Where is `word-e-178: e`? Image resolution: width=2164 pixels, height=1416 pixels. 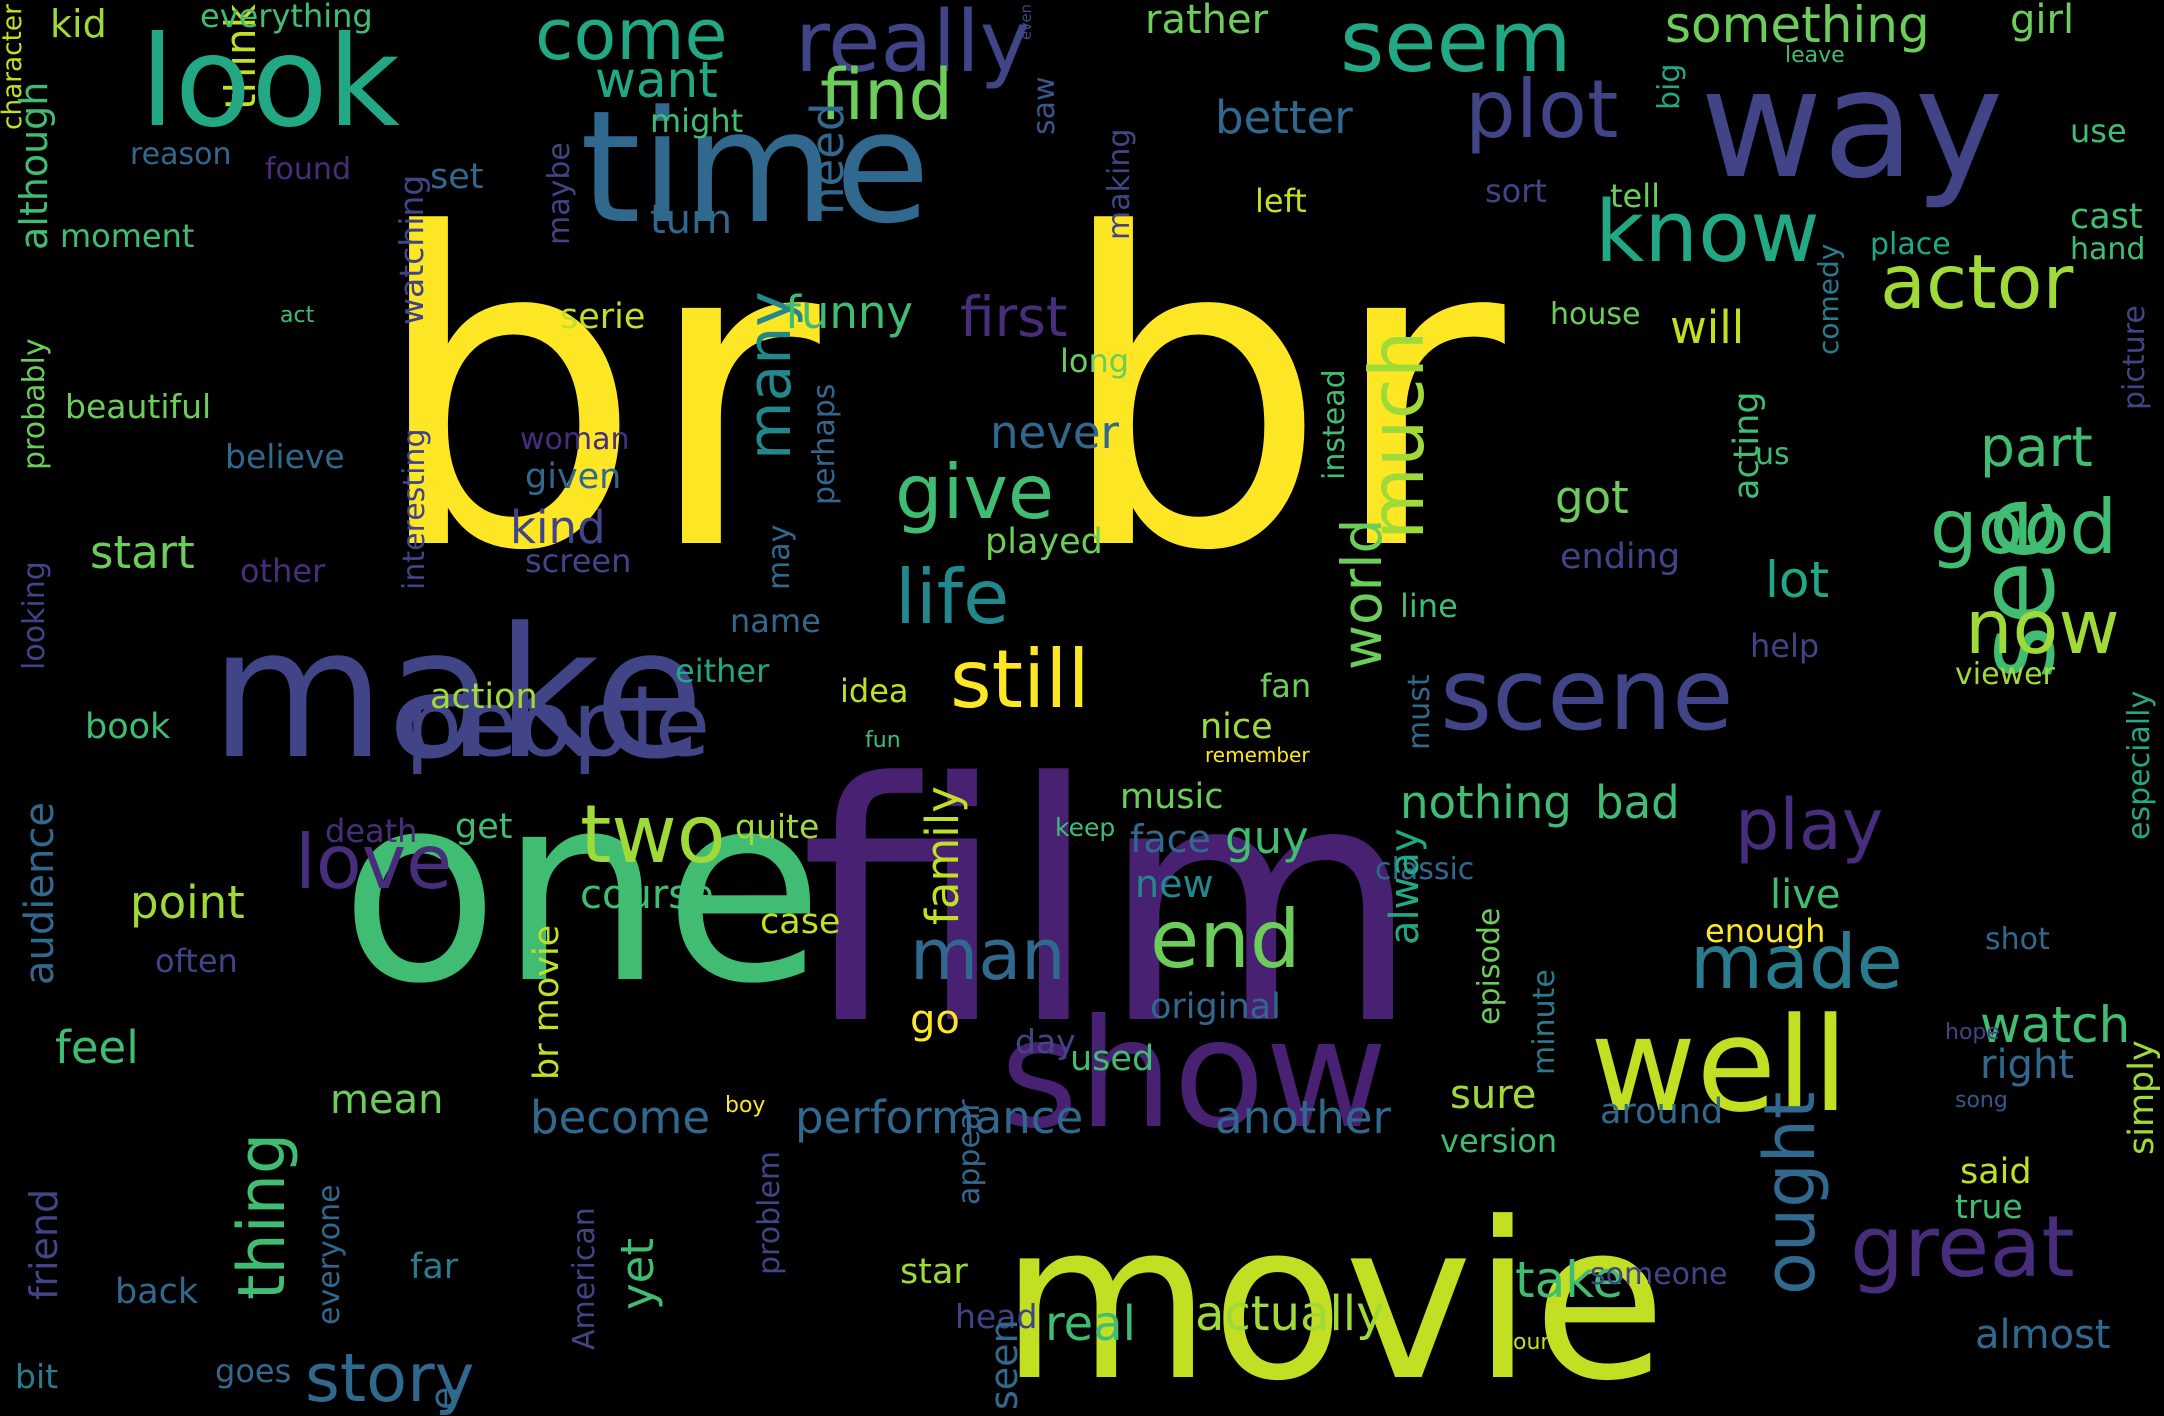 word-e-178: e is located at coordinates (444, 1398).